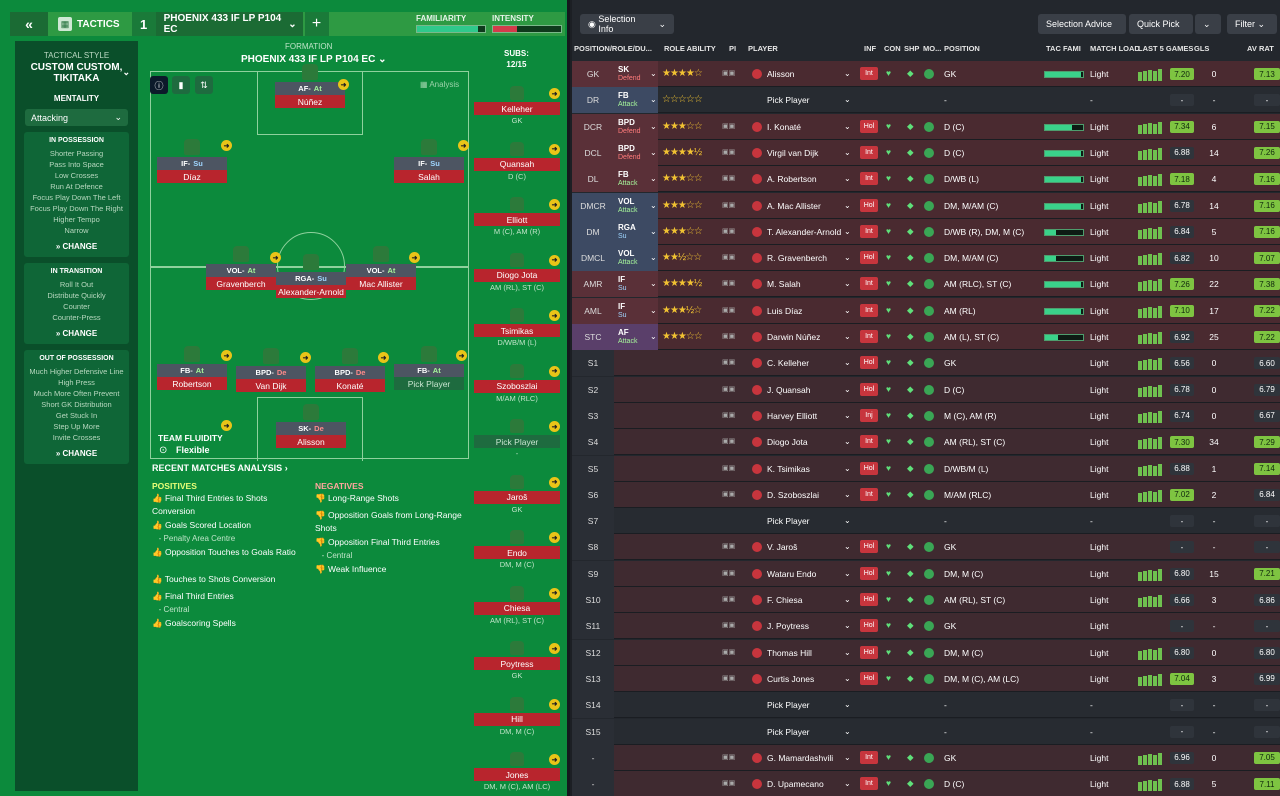 The width and height of the screenshot is (1280, 796). I want to click on recent-matches-analysis-link: RECENT MATCHES ANALYSIS ›, so click(220, 468).